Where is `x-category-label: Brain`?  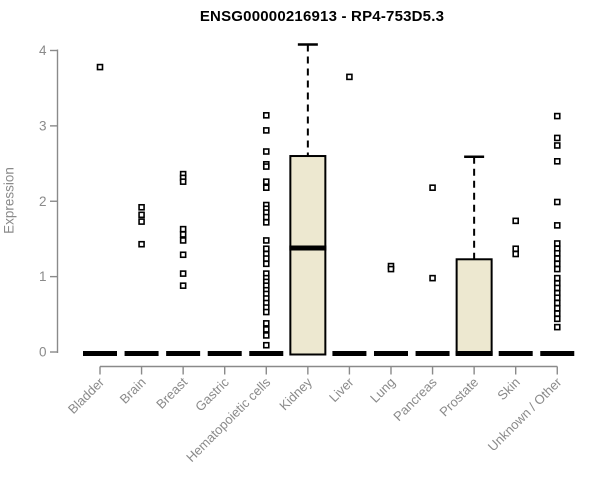 x-category-label: Brain is located at coordinates (133, 391).